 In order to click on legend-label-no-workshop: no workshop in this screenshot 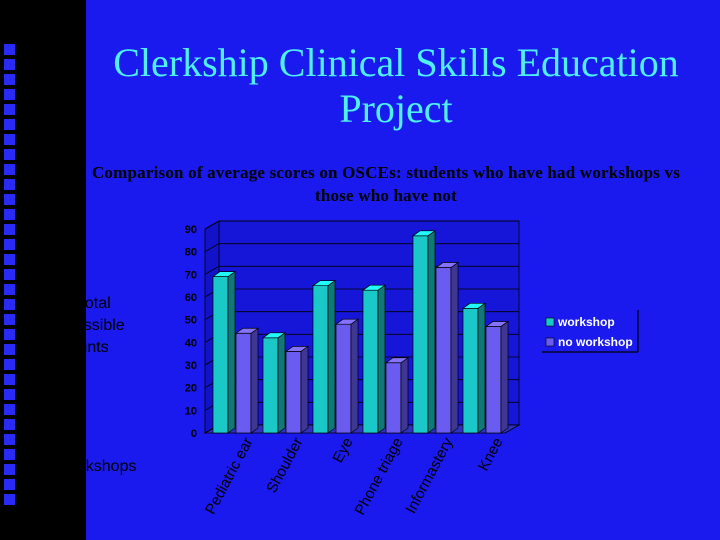, I will do `click(595, 342)`.